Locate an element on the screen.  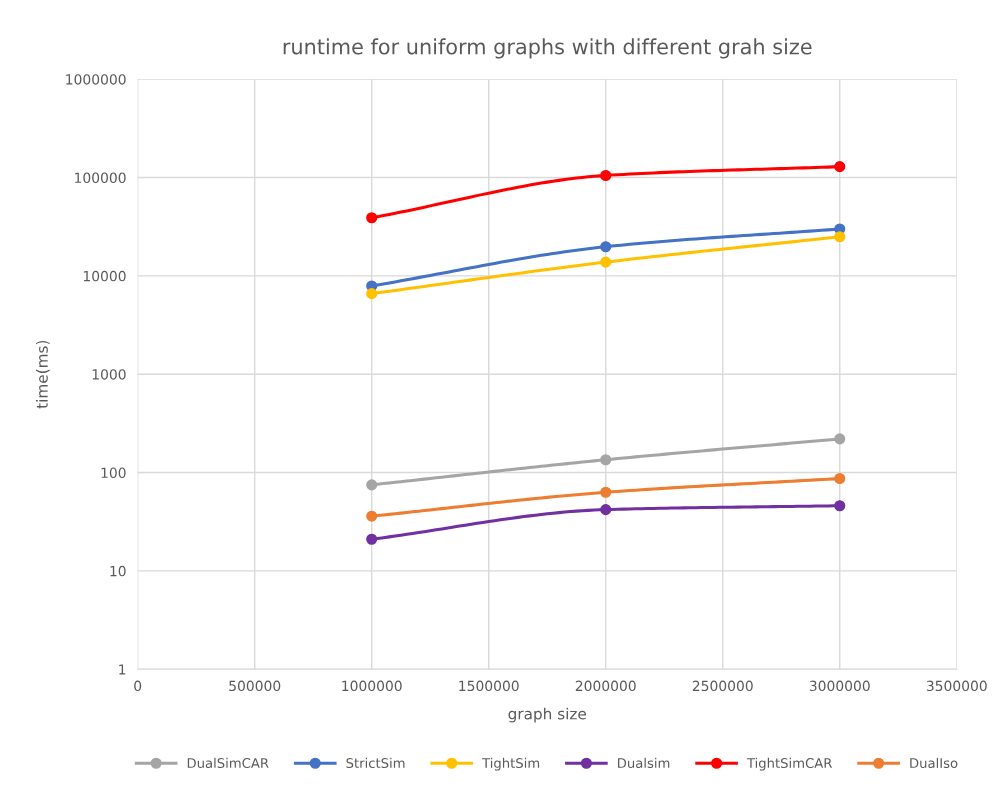
y-tick-label: 1000 is located at coordinates (109, 374).